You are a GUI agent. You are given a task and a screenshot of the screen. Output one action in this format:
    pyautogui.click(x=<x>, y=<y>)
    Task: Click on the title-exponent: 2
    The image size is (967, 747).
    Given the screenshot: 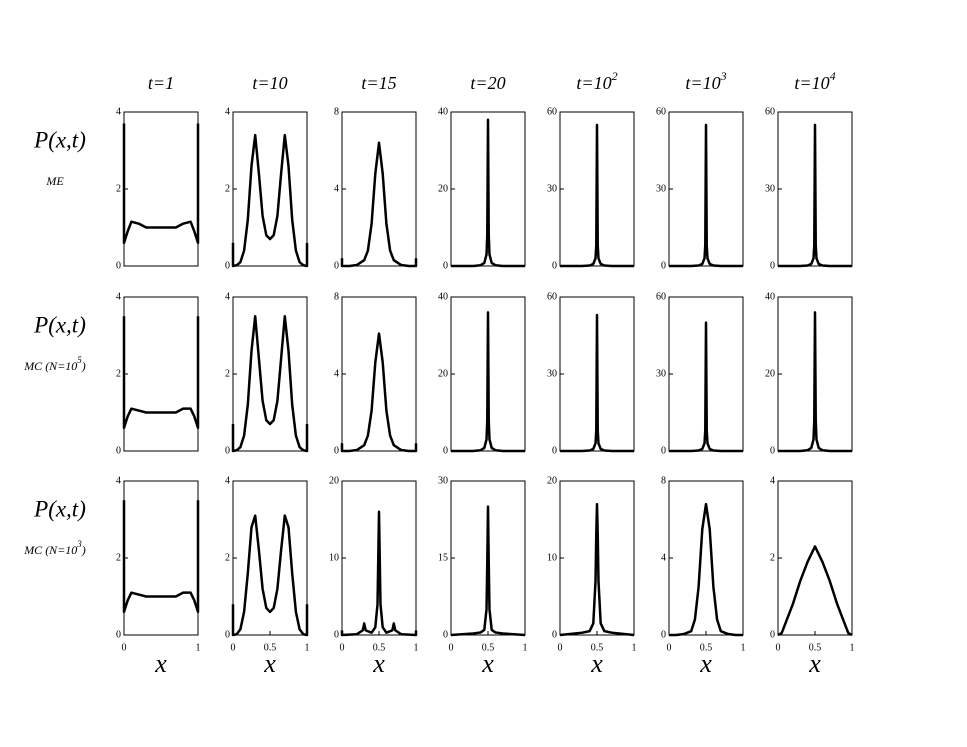 What is the action you would take?
    pyautogui.click(x=615, y=76)
    